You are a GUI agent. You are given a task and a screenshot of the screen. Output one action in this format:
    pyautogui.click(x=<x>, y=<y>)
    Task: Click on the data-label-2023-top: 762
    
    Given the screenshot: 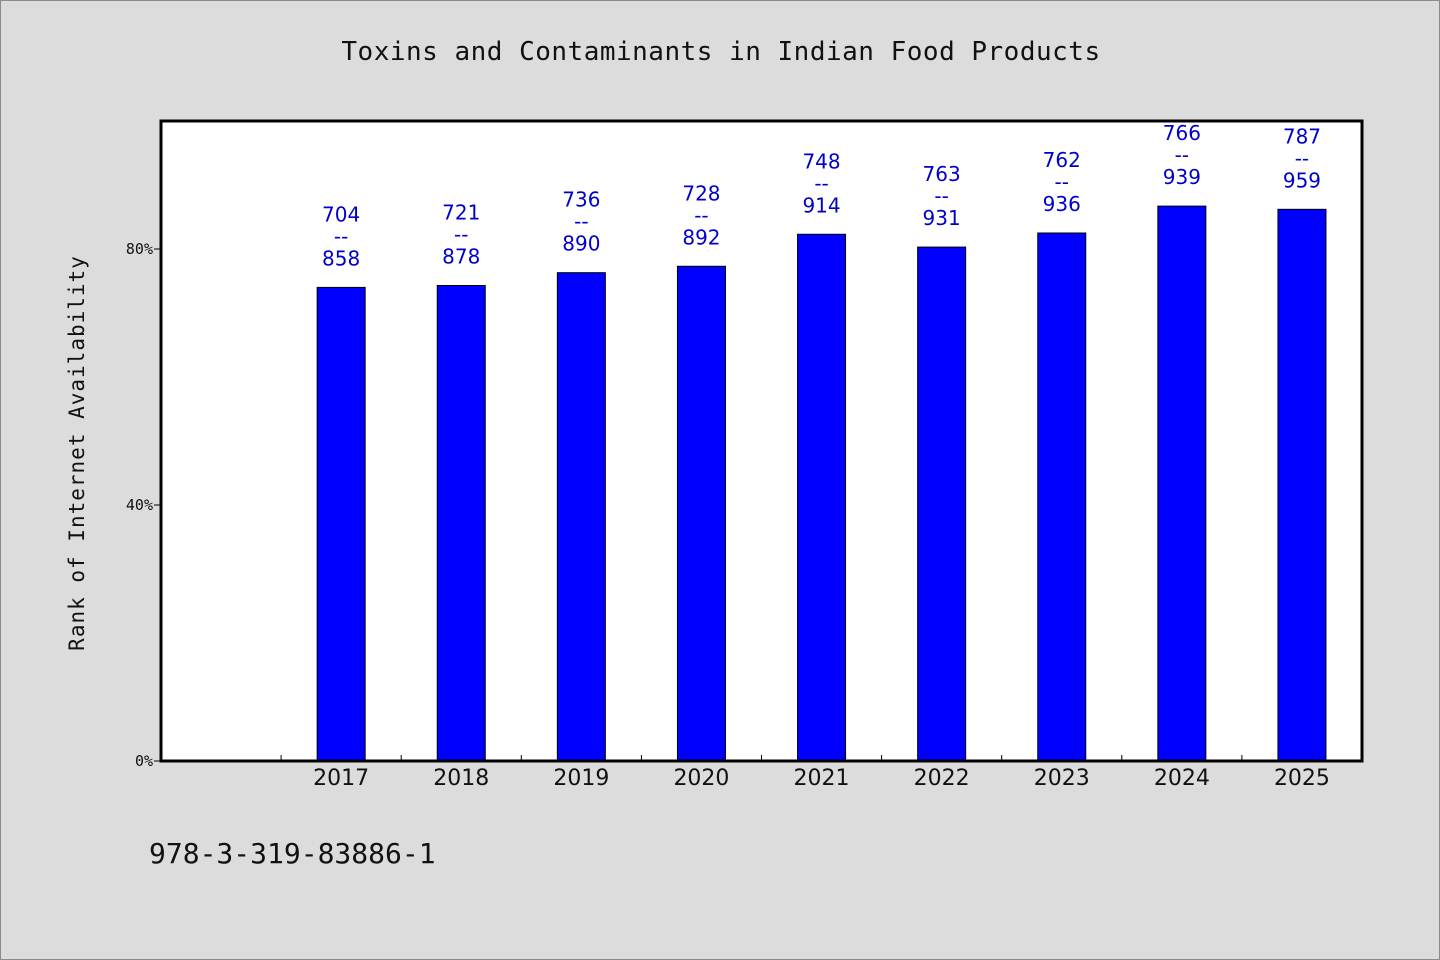 What is the action you would take?
    pyautogui.click(x=1062, y=160)
    